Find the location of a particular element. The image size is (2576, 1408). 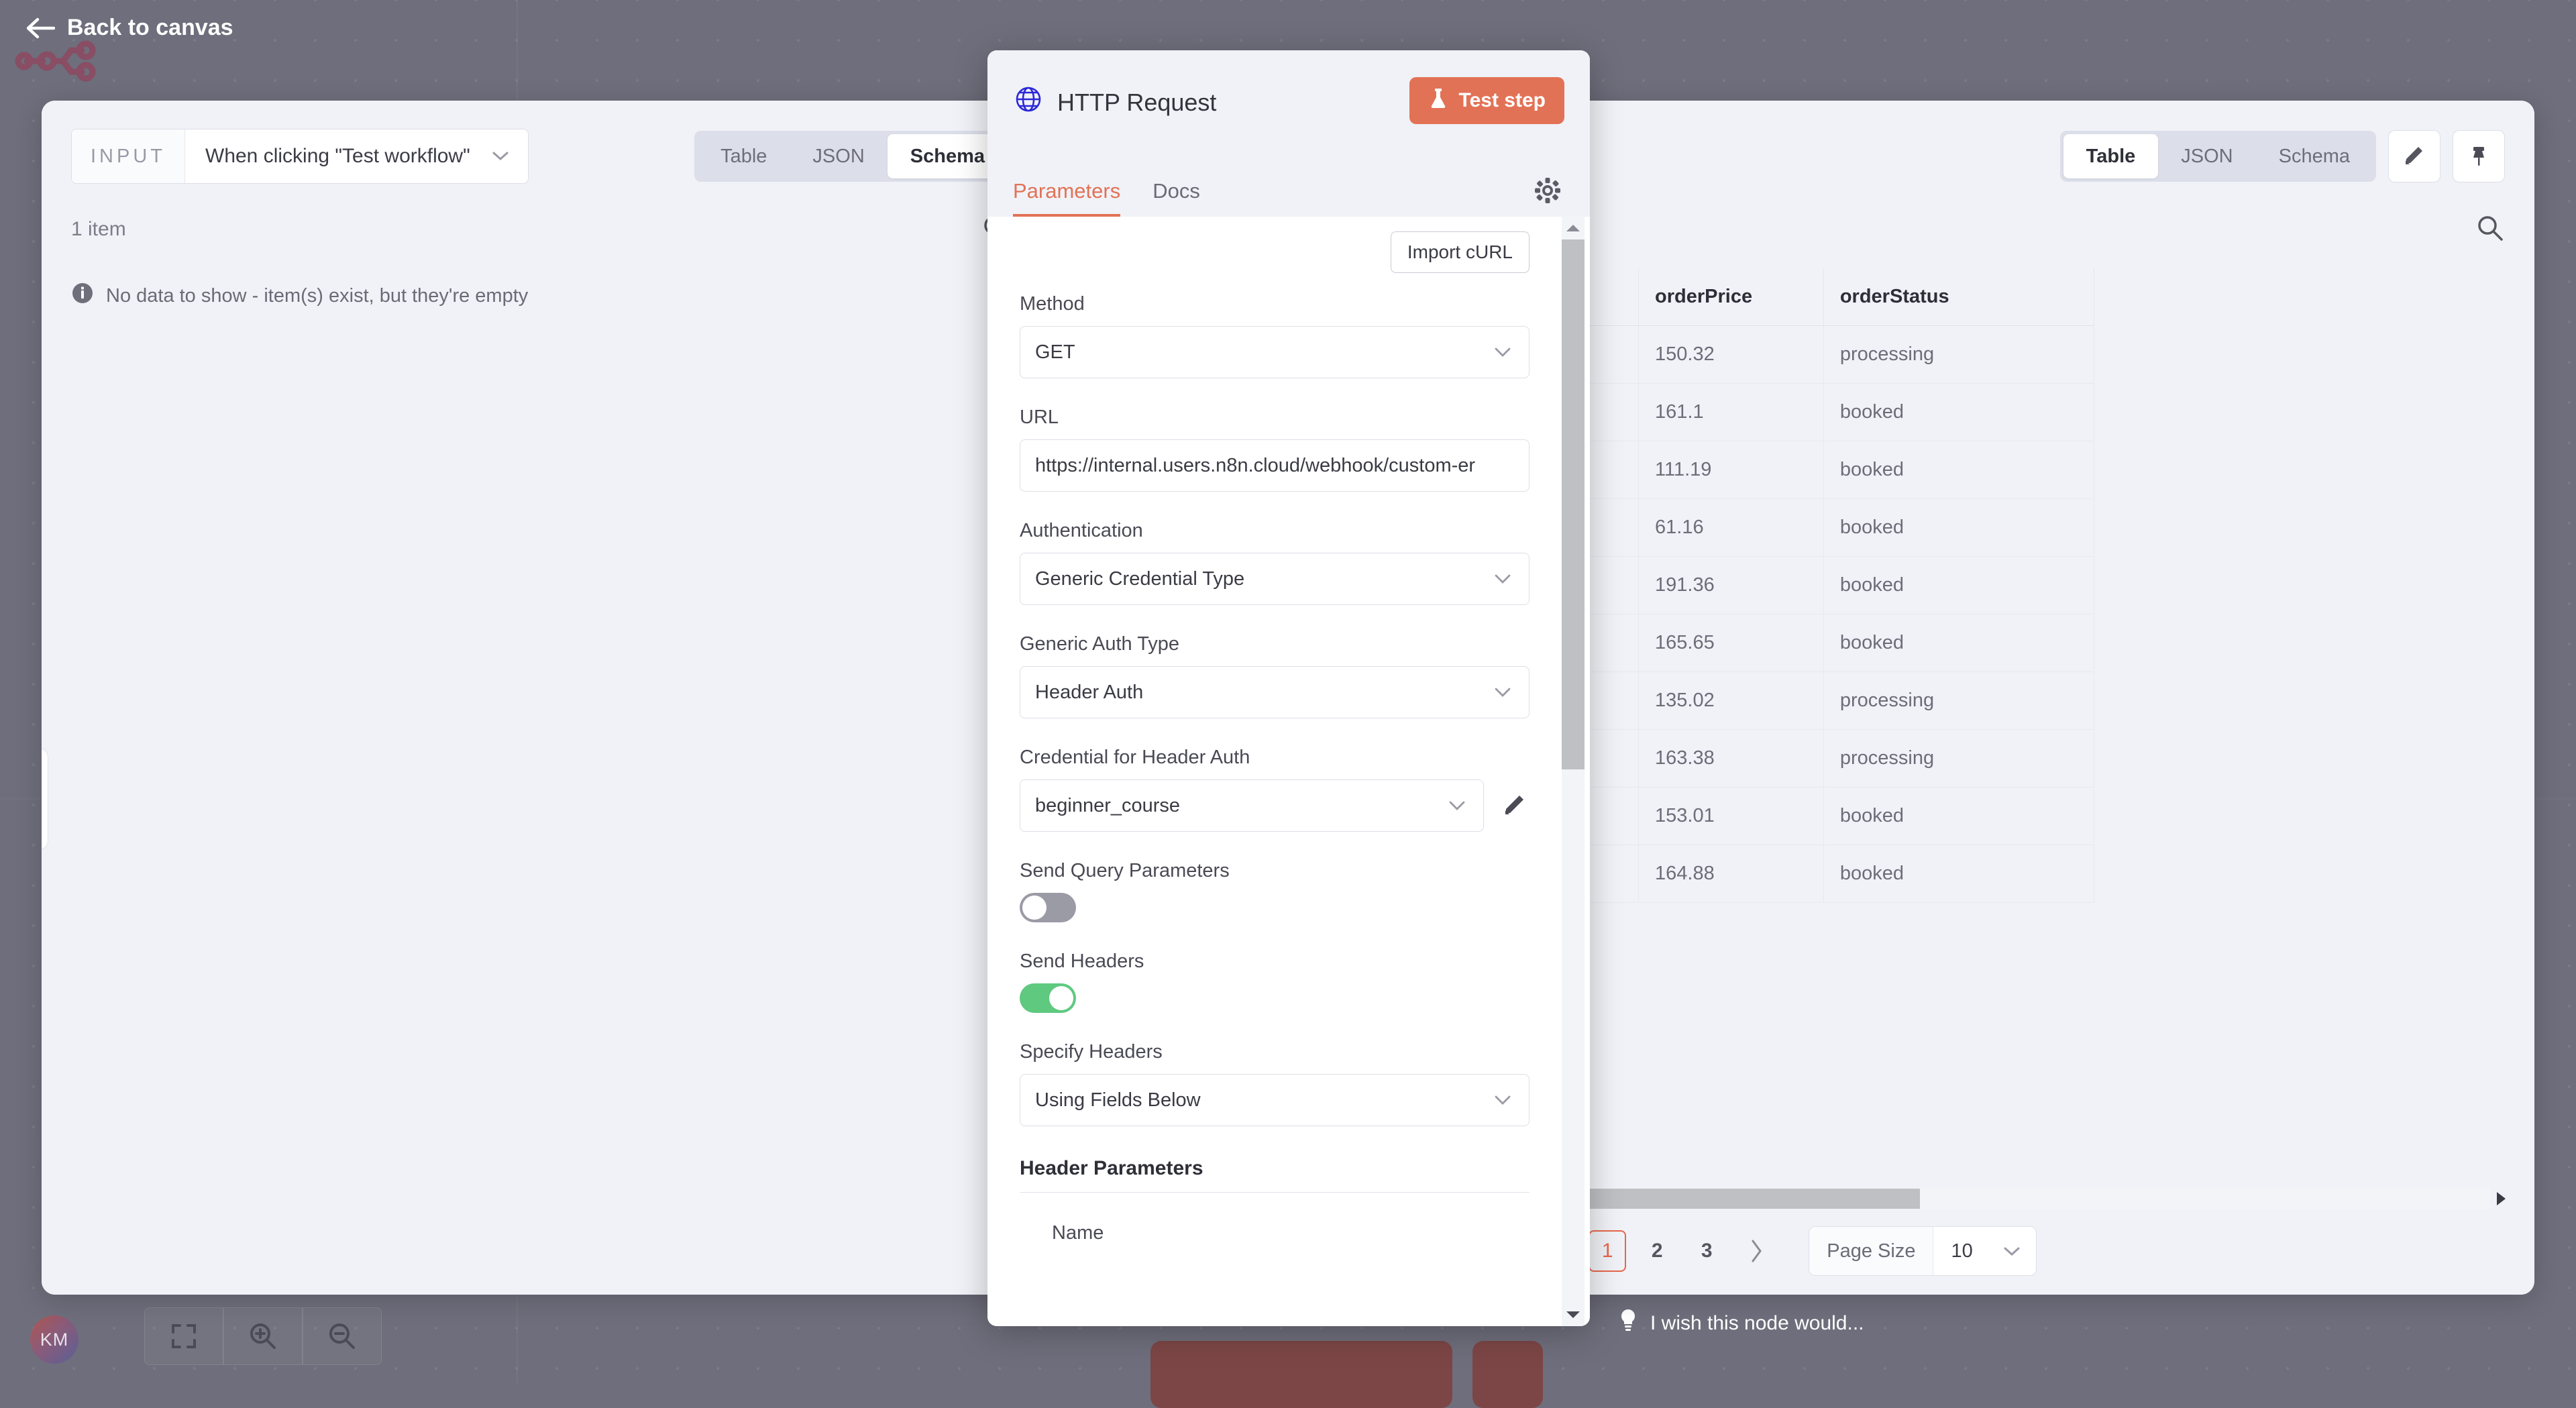

avatar: KM is located at coordinates (54, 1339).